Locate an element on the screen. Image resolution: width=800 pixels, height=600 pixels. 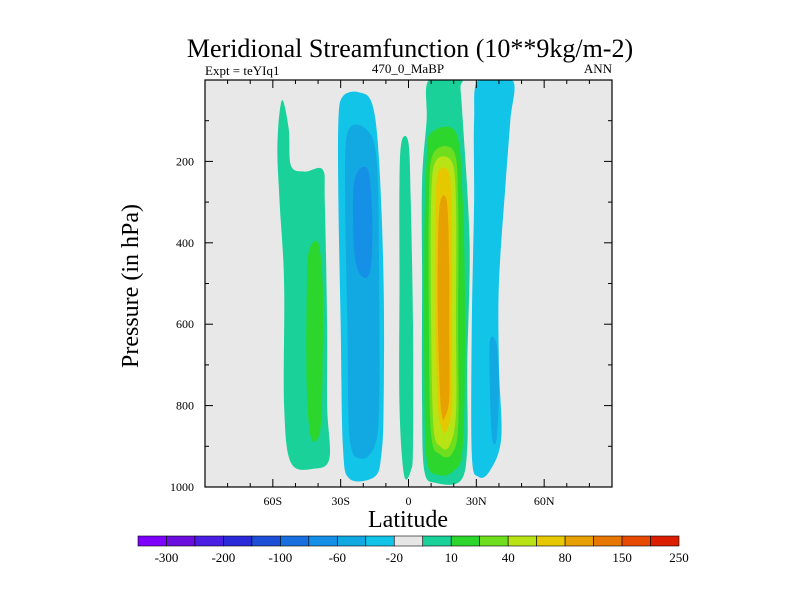
colorbar-label: -20 is located at coordinates (394, 557).